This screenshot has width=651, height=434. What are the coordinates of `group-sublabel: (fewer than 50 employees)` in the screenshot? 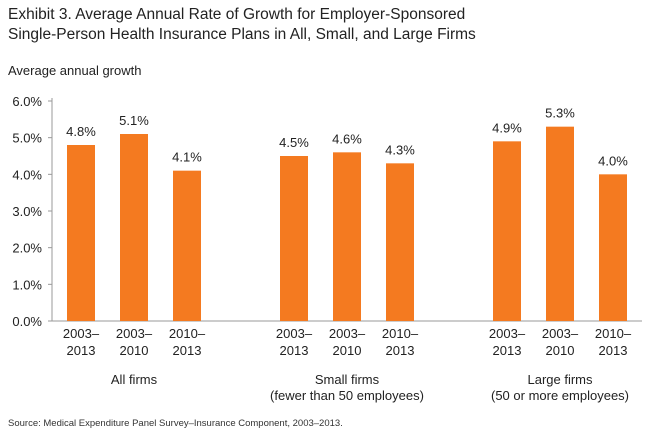 It's located at (347, 395).